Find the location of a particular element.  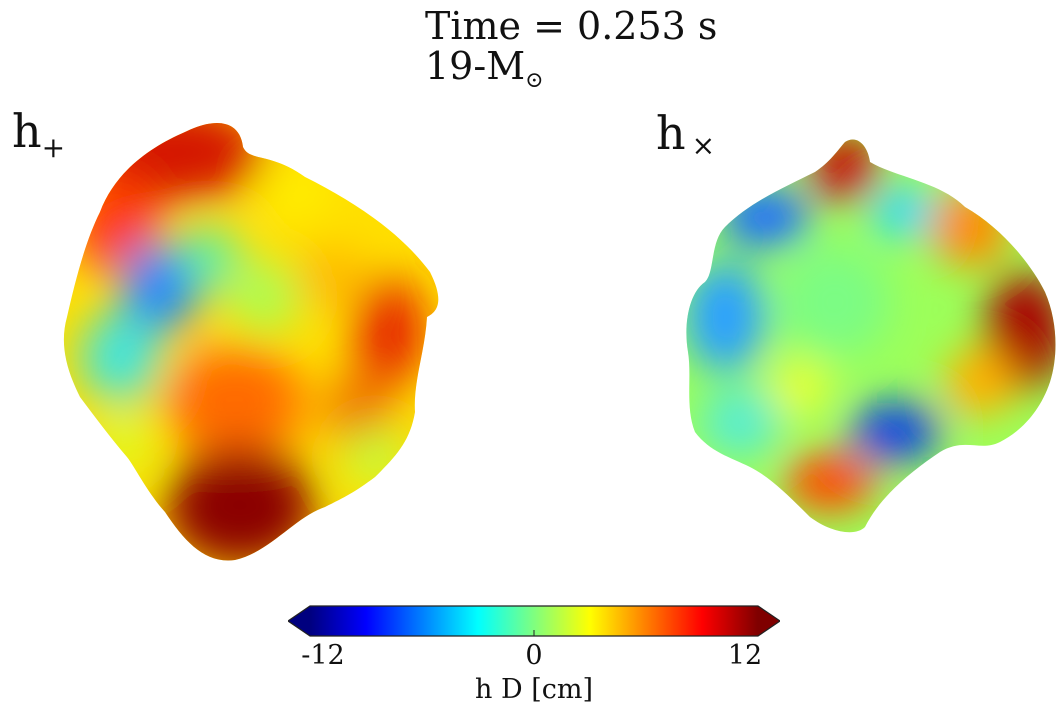

figure-title: Time = 0.253 s 19-M⊙ is located at coordinates (571, 53).